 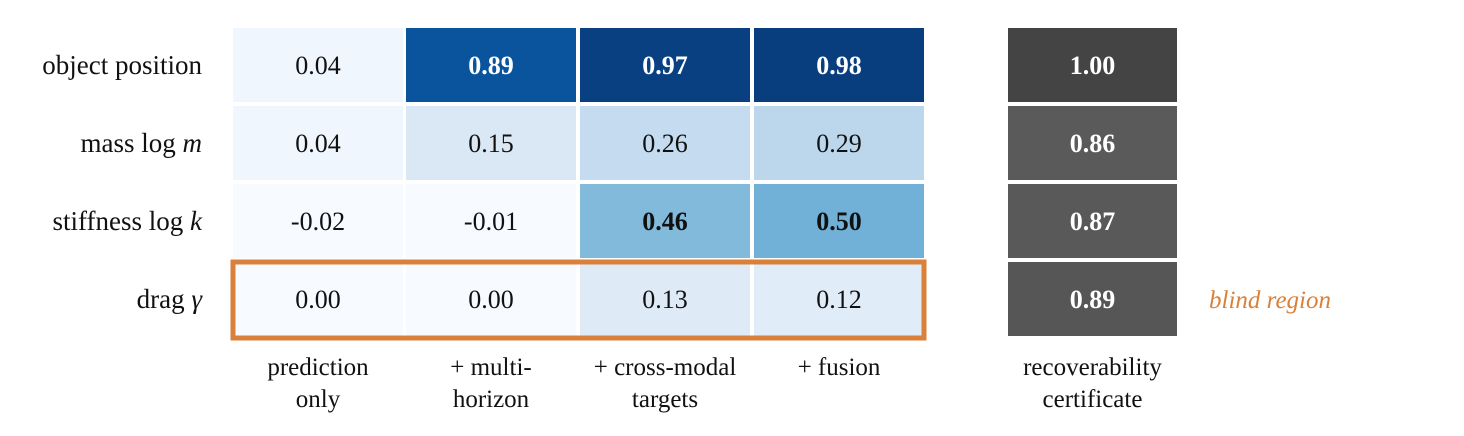 I want to click on cell-value-label: 0.15, so click(x=491, y=143).